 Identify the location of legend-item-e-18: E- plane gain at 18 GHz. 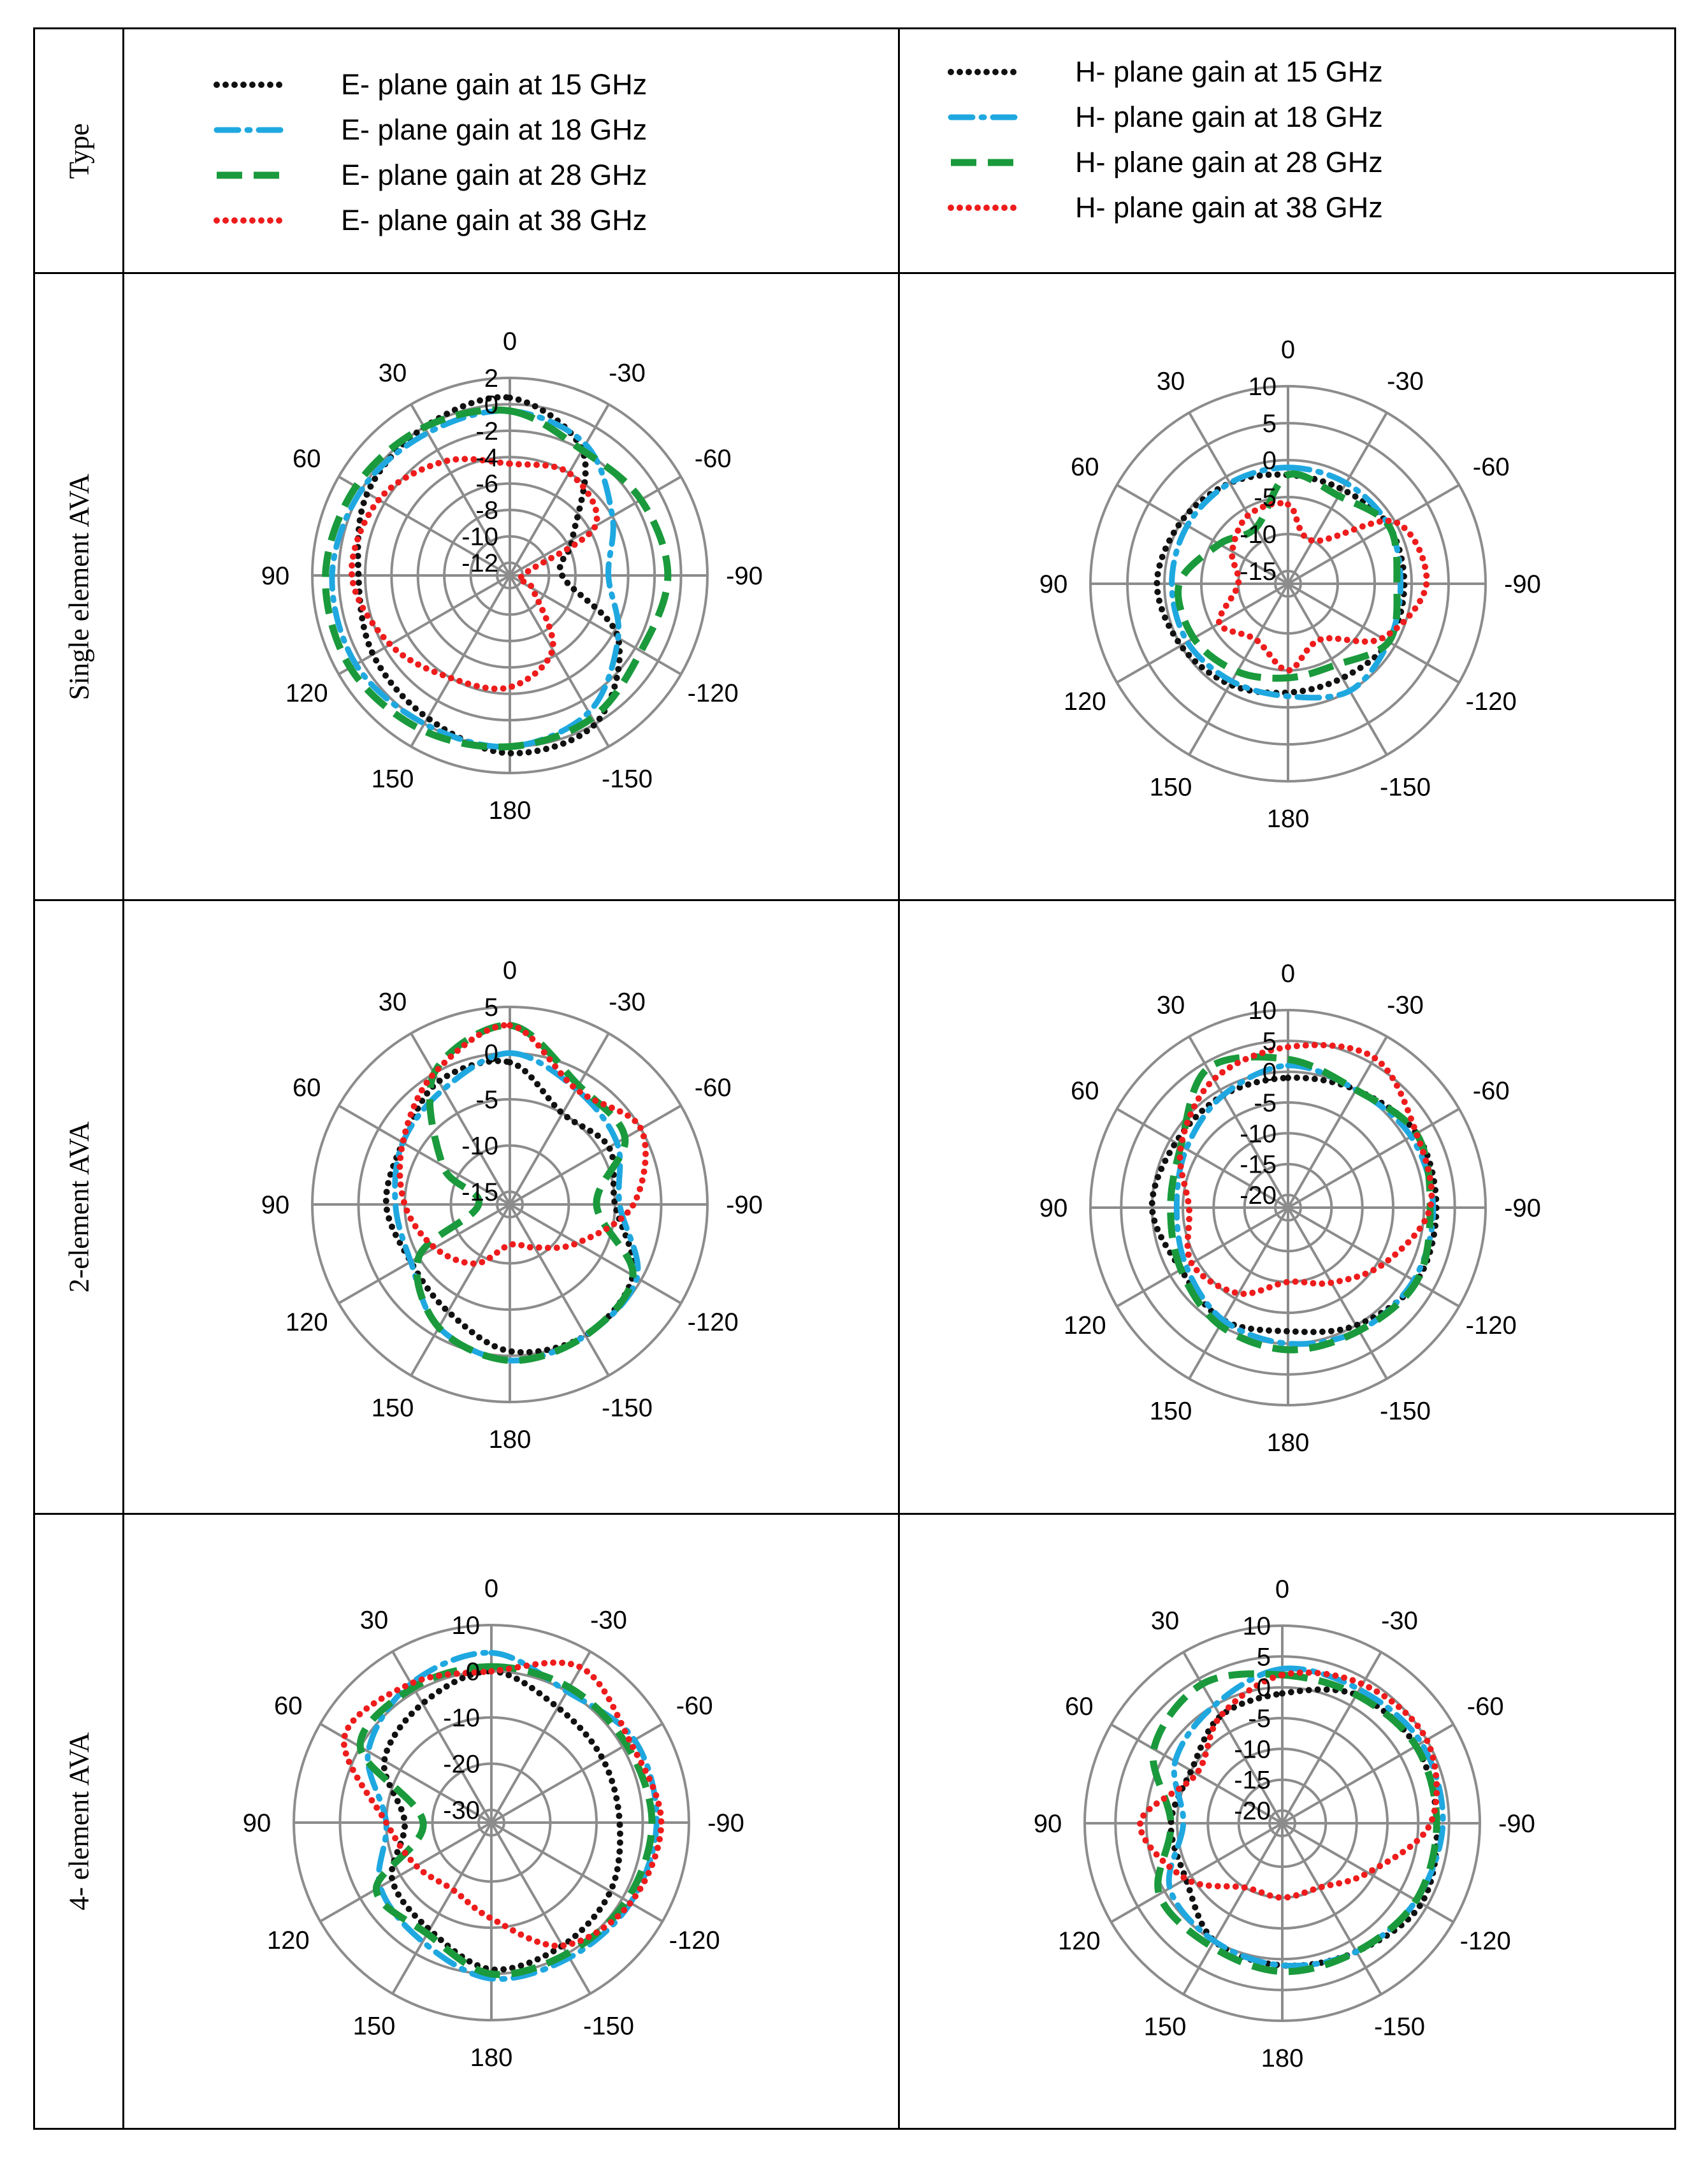
(430, 130).